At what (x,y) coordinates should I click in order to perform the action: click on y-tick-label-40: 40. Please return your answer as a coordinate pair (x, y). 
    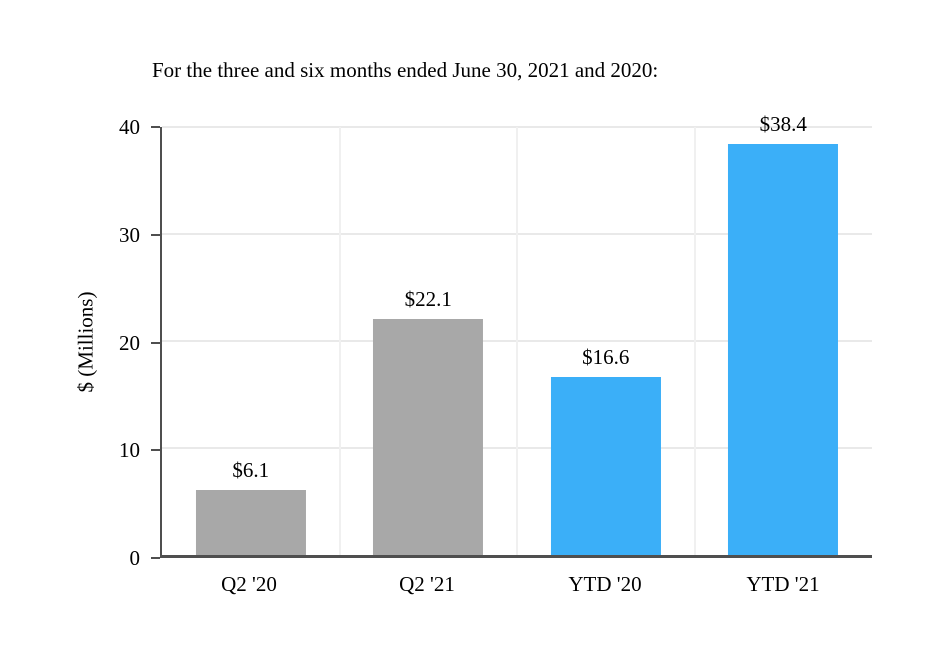
    Looking at the image, I should click on (129, 127).